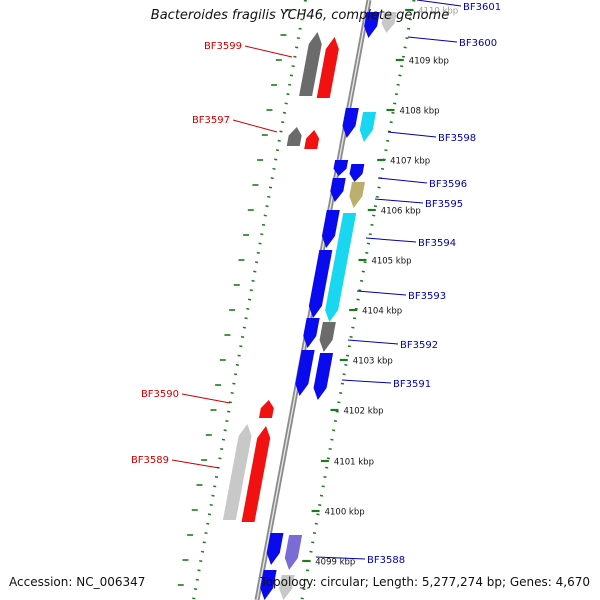 The width and height of the screenshot is (600, 600). Describe the element at coordinates (350, 123) in the screenshot. I see `gene-bf3598-a` at that location.